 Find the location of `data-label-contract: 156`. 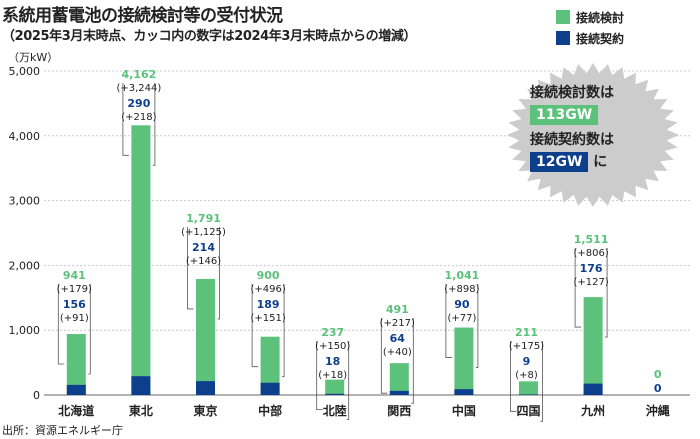

data-label-contract: 156 is located at coordinates (74, 304).